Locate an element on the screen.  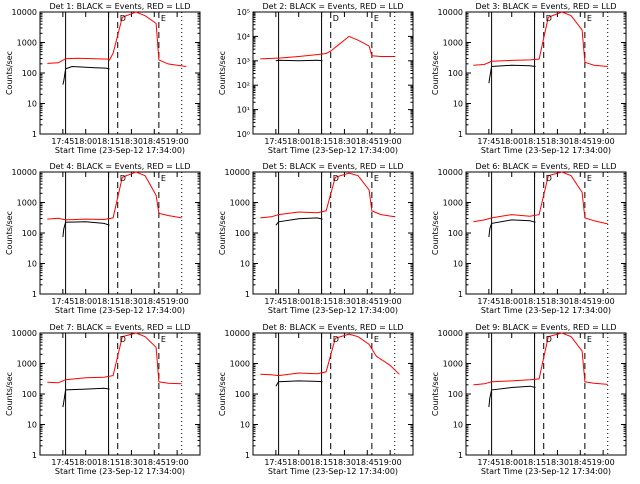
chart-title: Det 3: BLACK = Events, RED = LLD is located at coordinates (546, 6).